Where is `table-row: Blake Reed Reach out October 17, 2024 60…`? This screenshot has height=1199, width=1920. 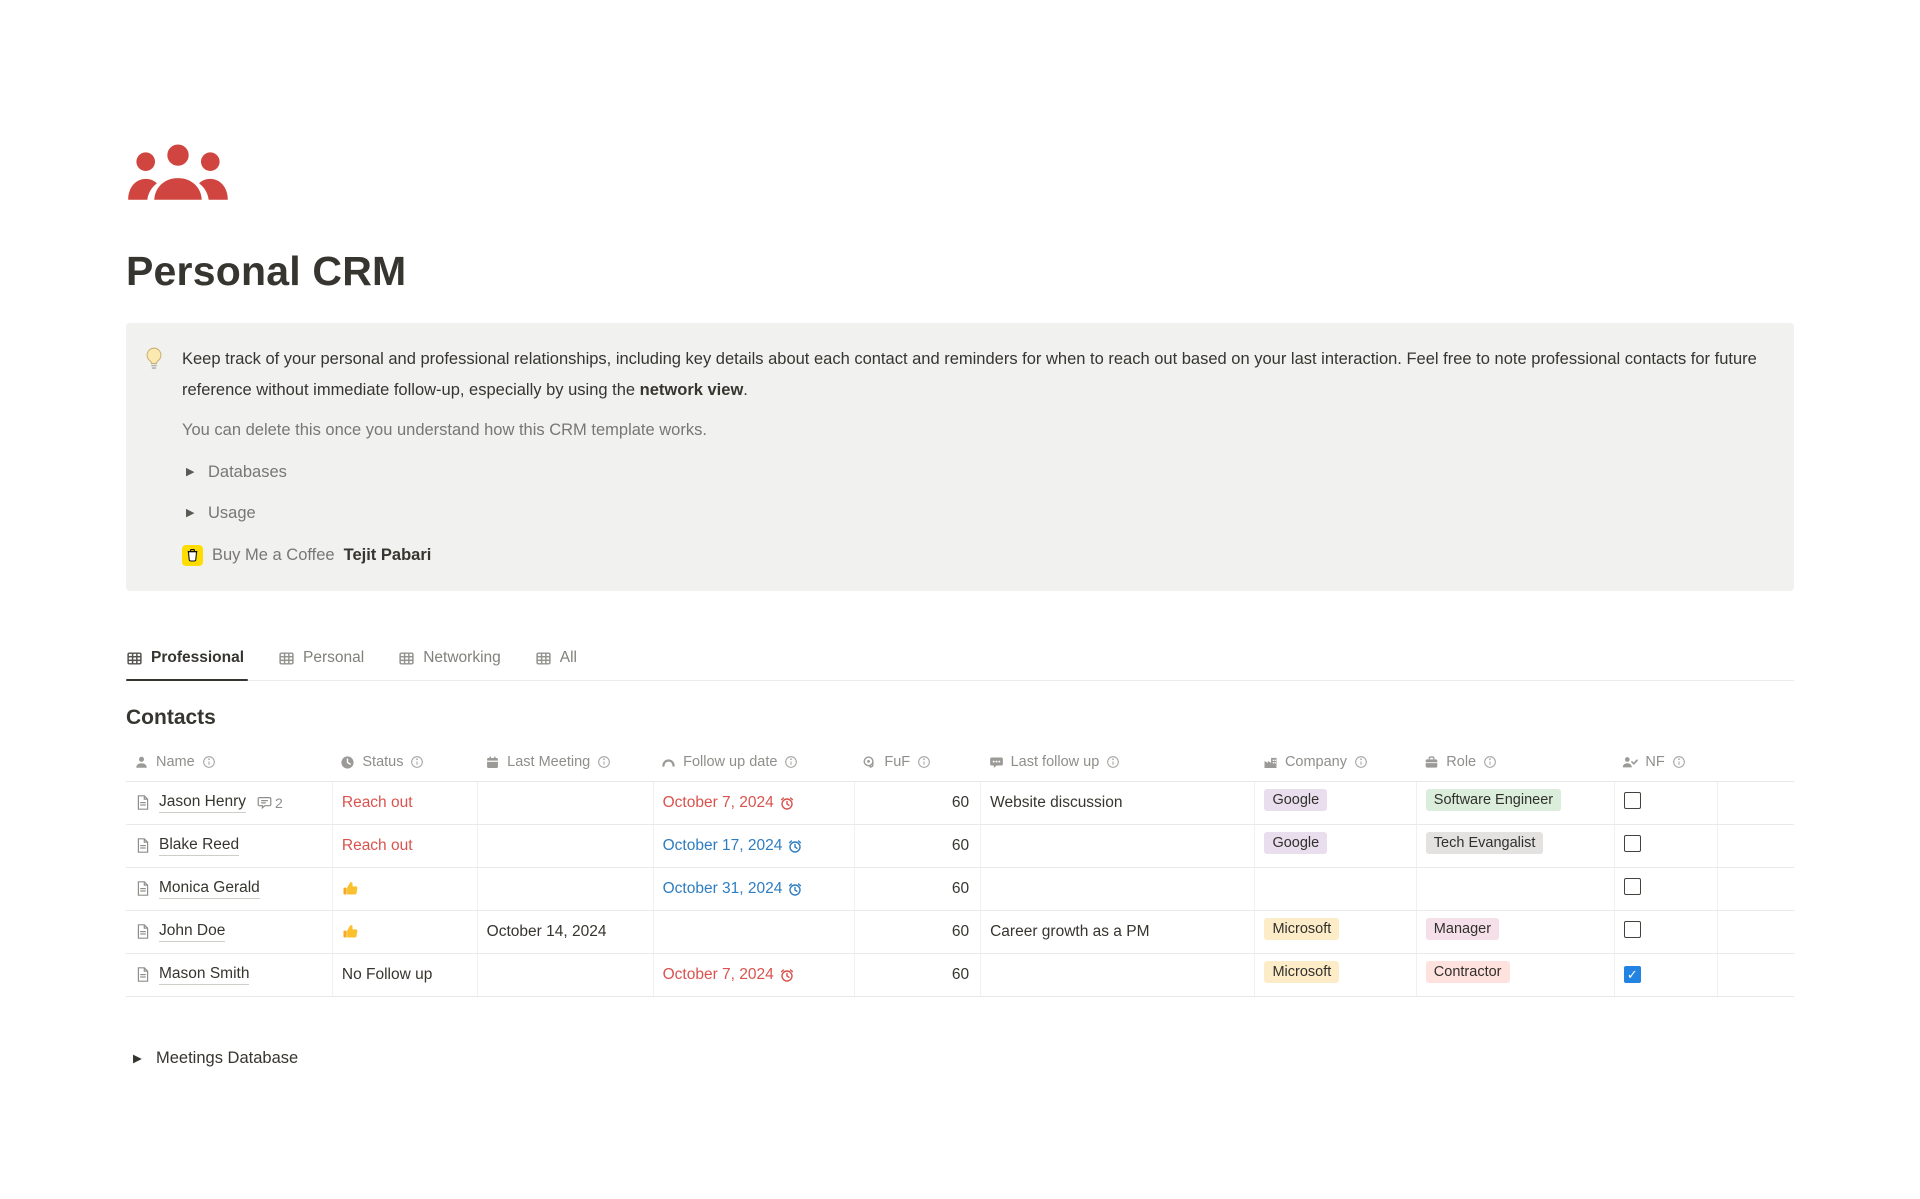 table-row: Blake Reed Reach out October 17, 2024 60… is located at coordinates (960, 846).